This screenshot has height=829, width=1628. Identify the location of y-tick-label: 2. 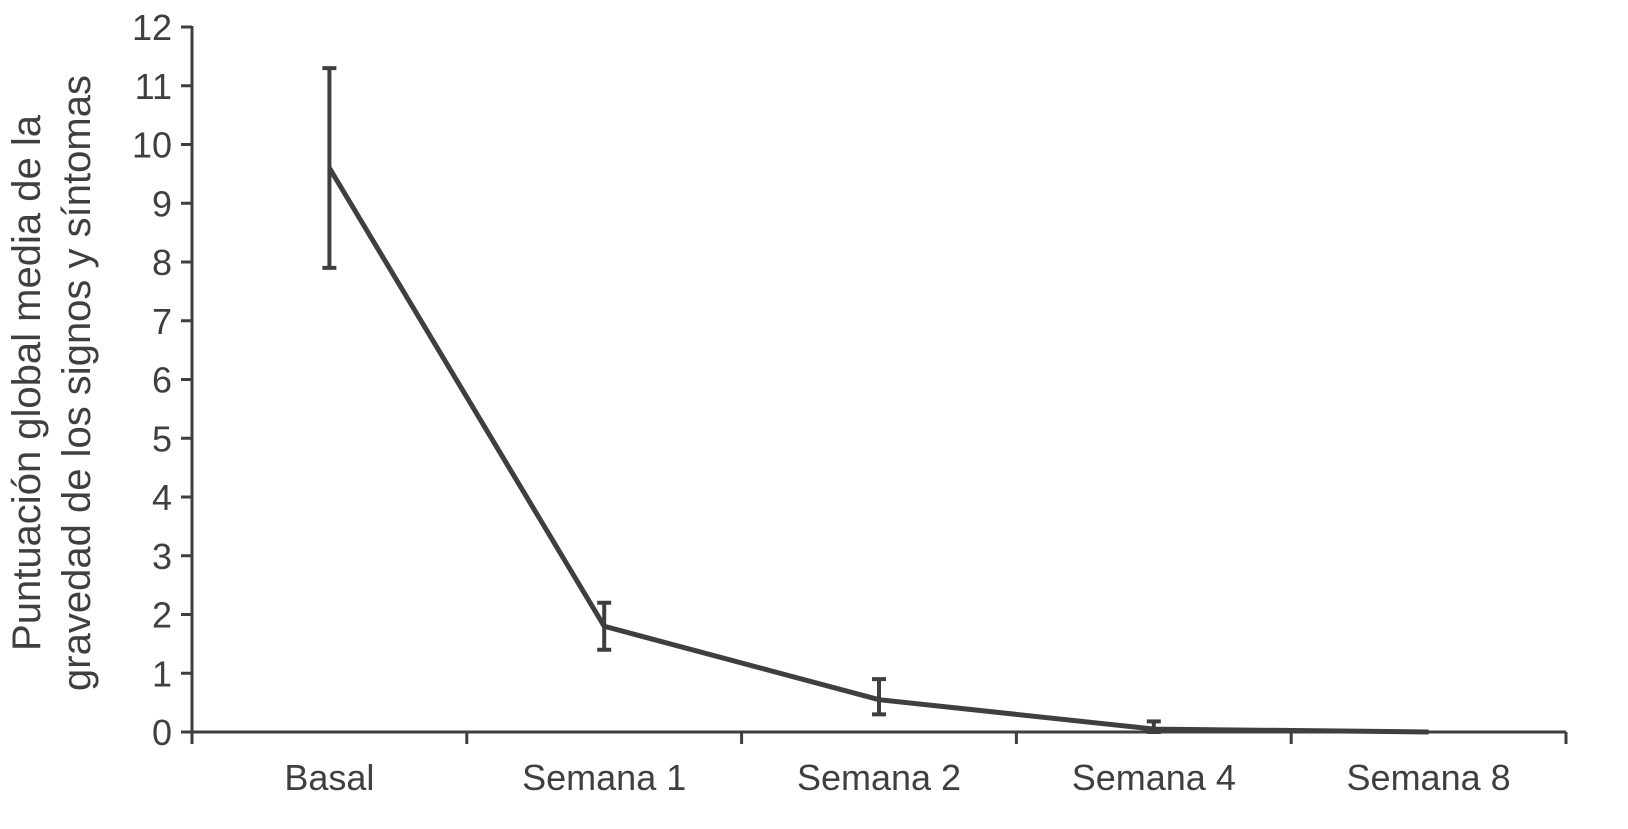
(162, 615).